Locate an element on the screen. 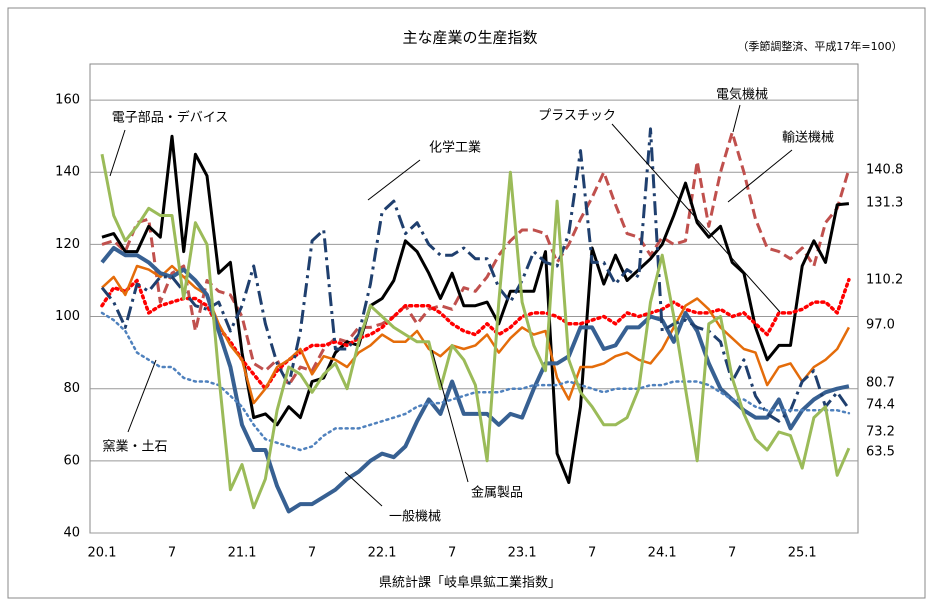 This screenshot has height=607, width=933. chart-title: 主な産業の生産指数 is located at coordinates (469, 38).